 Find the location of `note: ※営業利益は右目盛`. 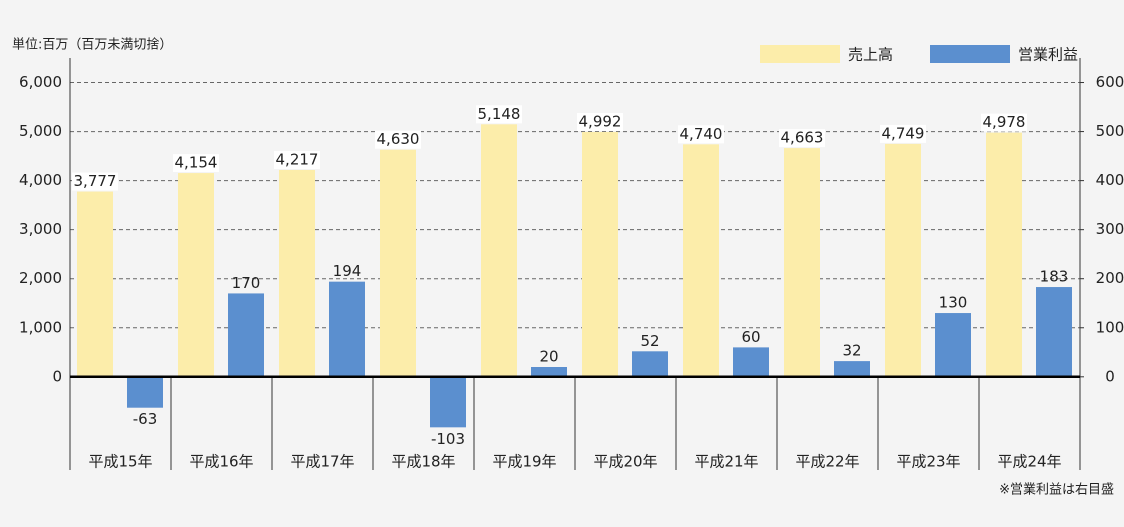

note: ※営業利益は右目盛 is located at coordinates (1056, 490).